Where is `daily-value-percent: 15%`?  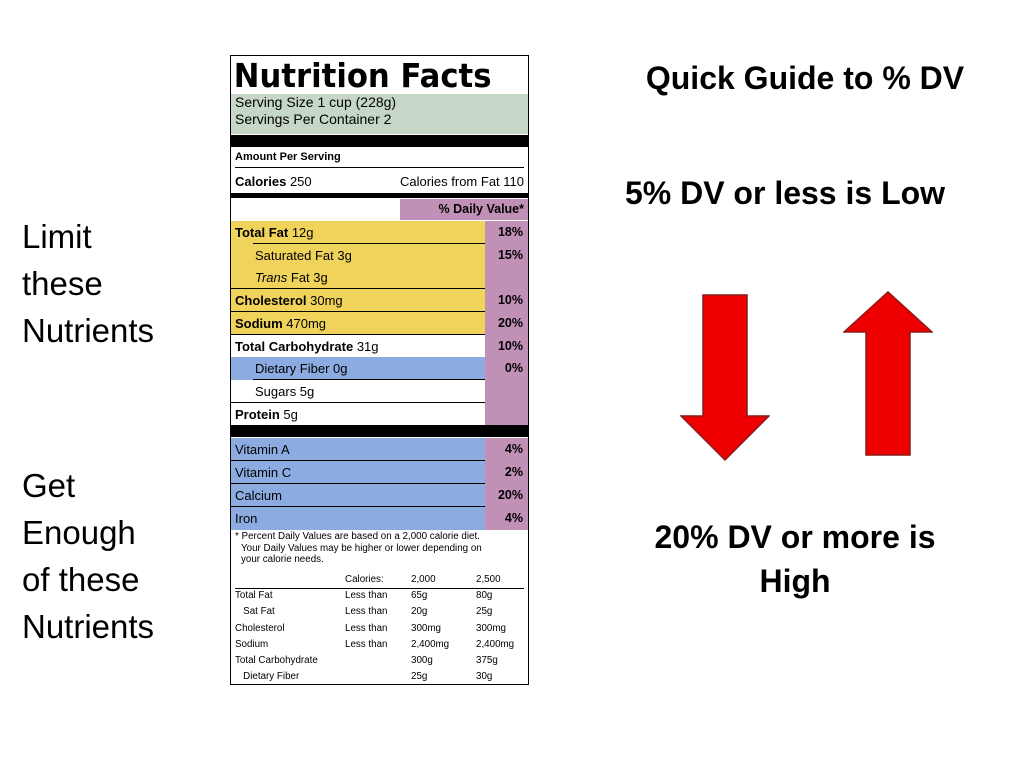 daily-value-percent: 15% is located at coordinates (506, 255).